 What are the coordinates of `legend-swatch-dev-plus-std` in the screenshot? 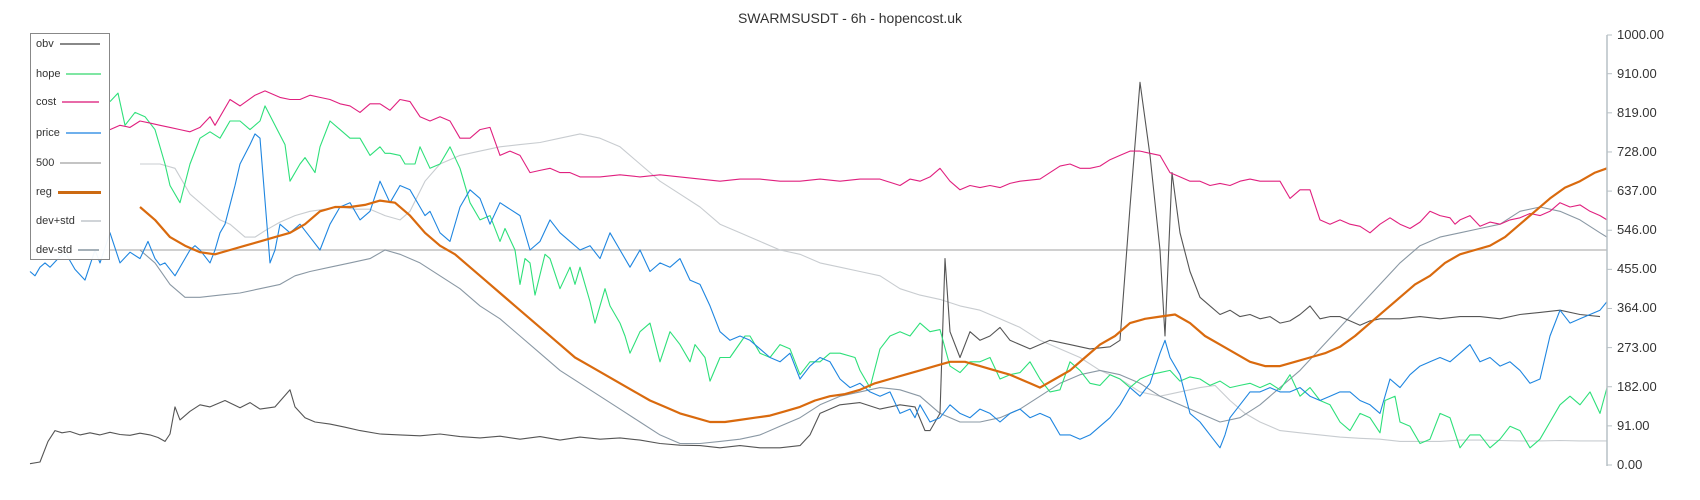 It's located at (90, 221).